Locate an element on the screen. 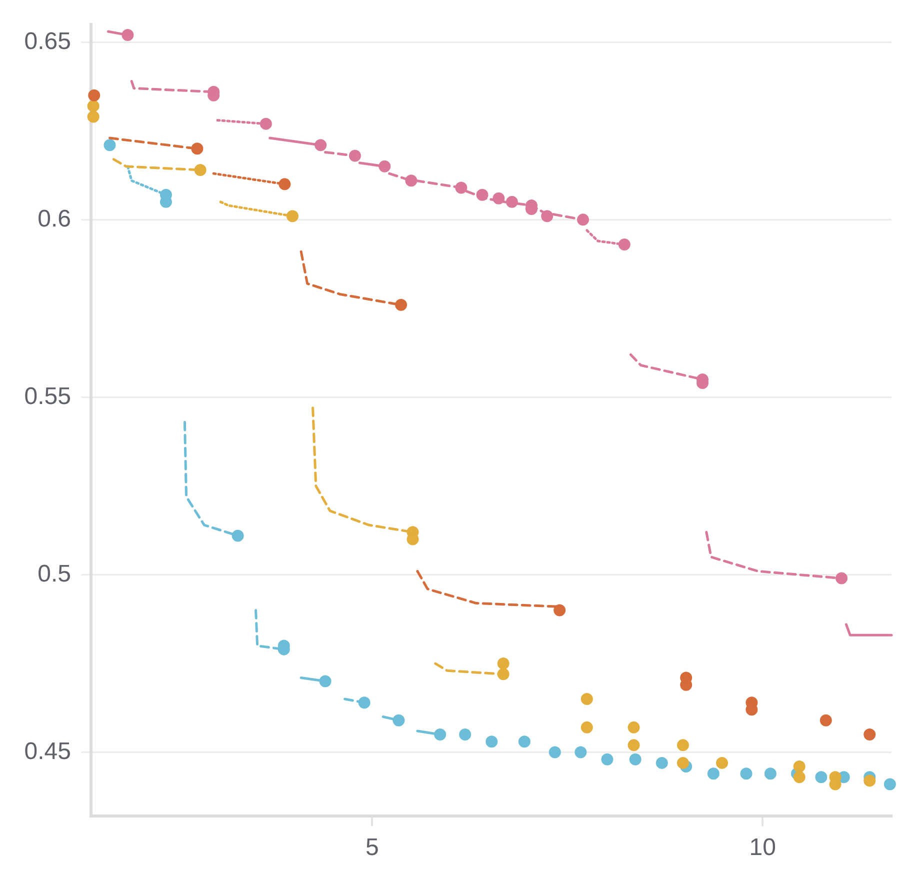 The width and height of the screenshot is (898, 875). y-tick-label: 0.6 is located at coordinates (54, 218).